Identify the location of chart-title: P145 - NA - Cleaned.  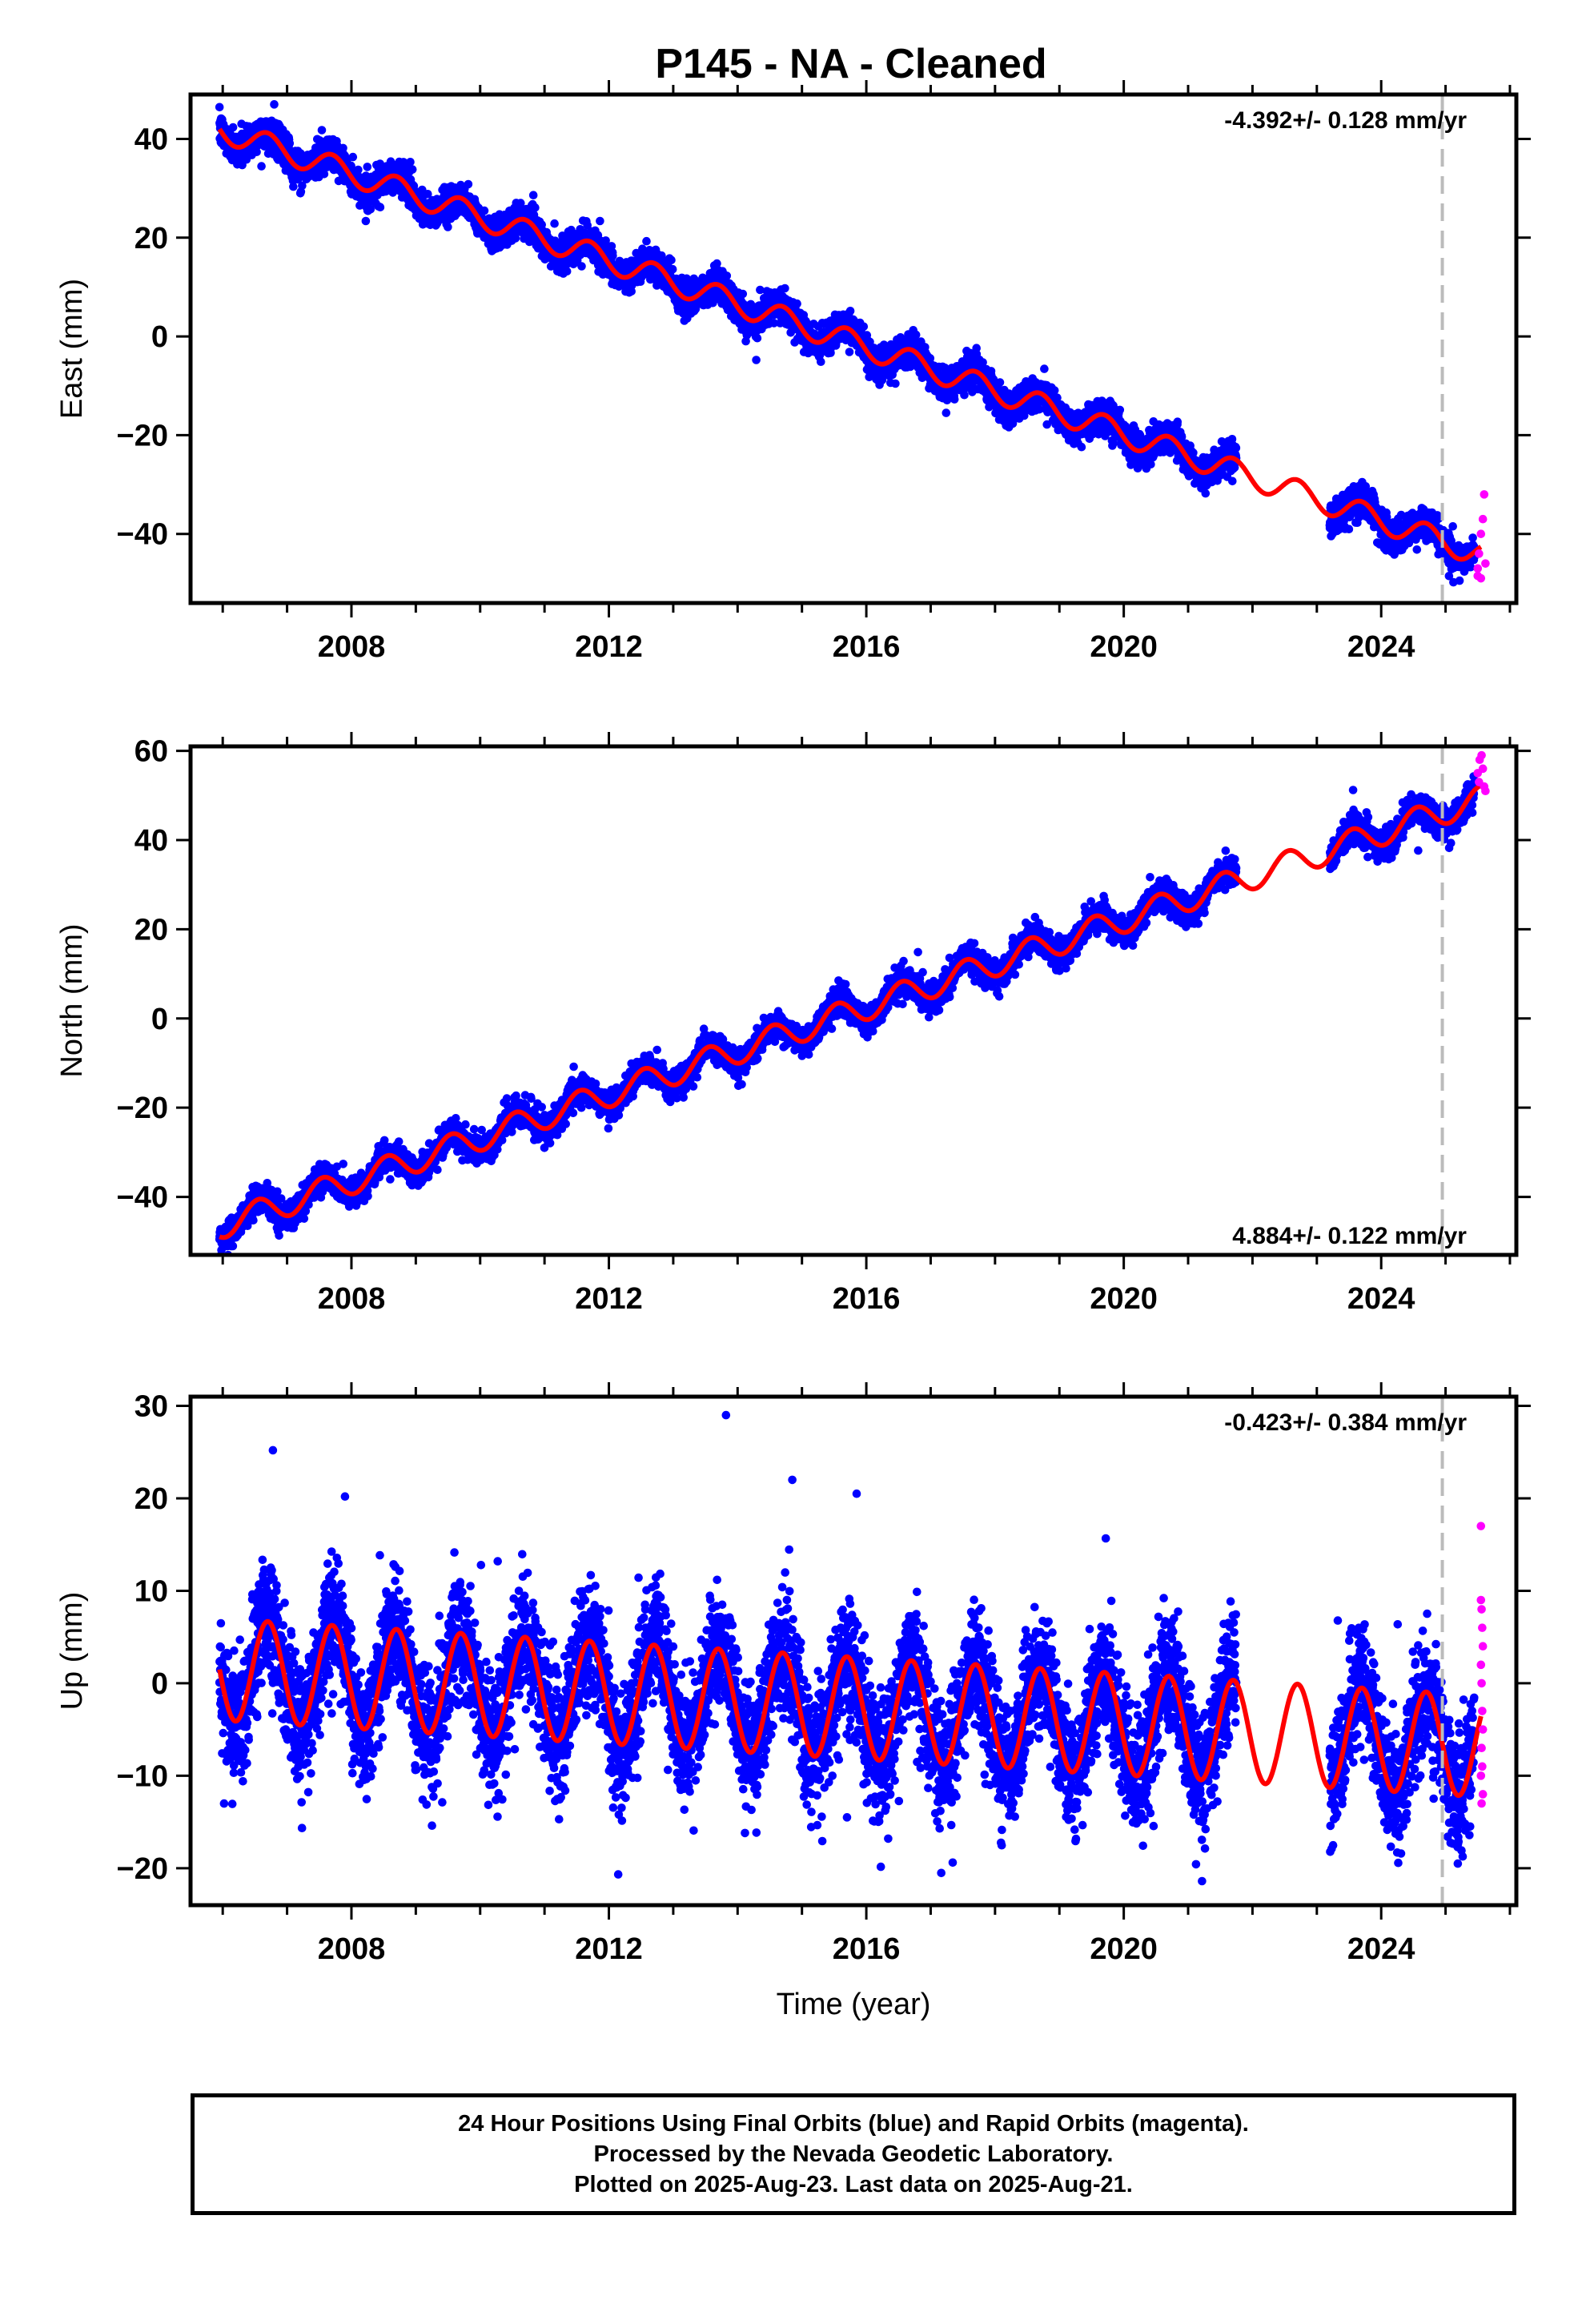
(850, 64).